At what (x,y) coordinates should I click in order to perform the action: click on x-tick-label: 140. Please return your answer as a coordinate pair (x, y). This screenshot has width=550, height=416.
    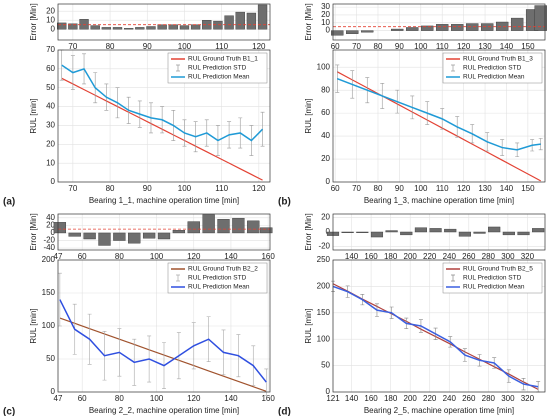
    Looking at the image, I should click on (352, 398).